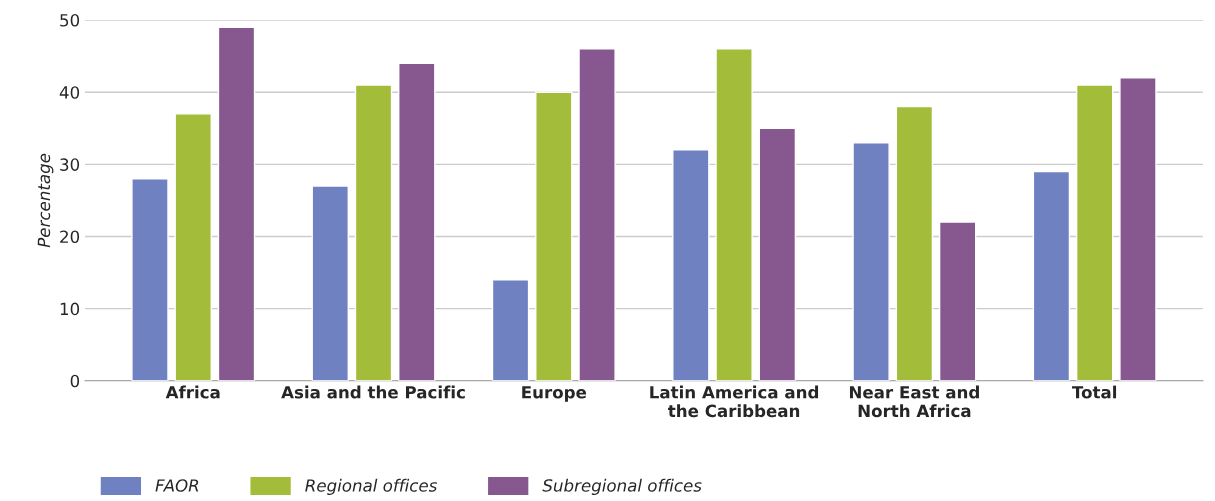  Describe the element at coordinates (45, 200) in the screenshot. I see `y-axis-title: Percentage` at that location.